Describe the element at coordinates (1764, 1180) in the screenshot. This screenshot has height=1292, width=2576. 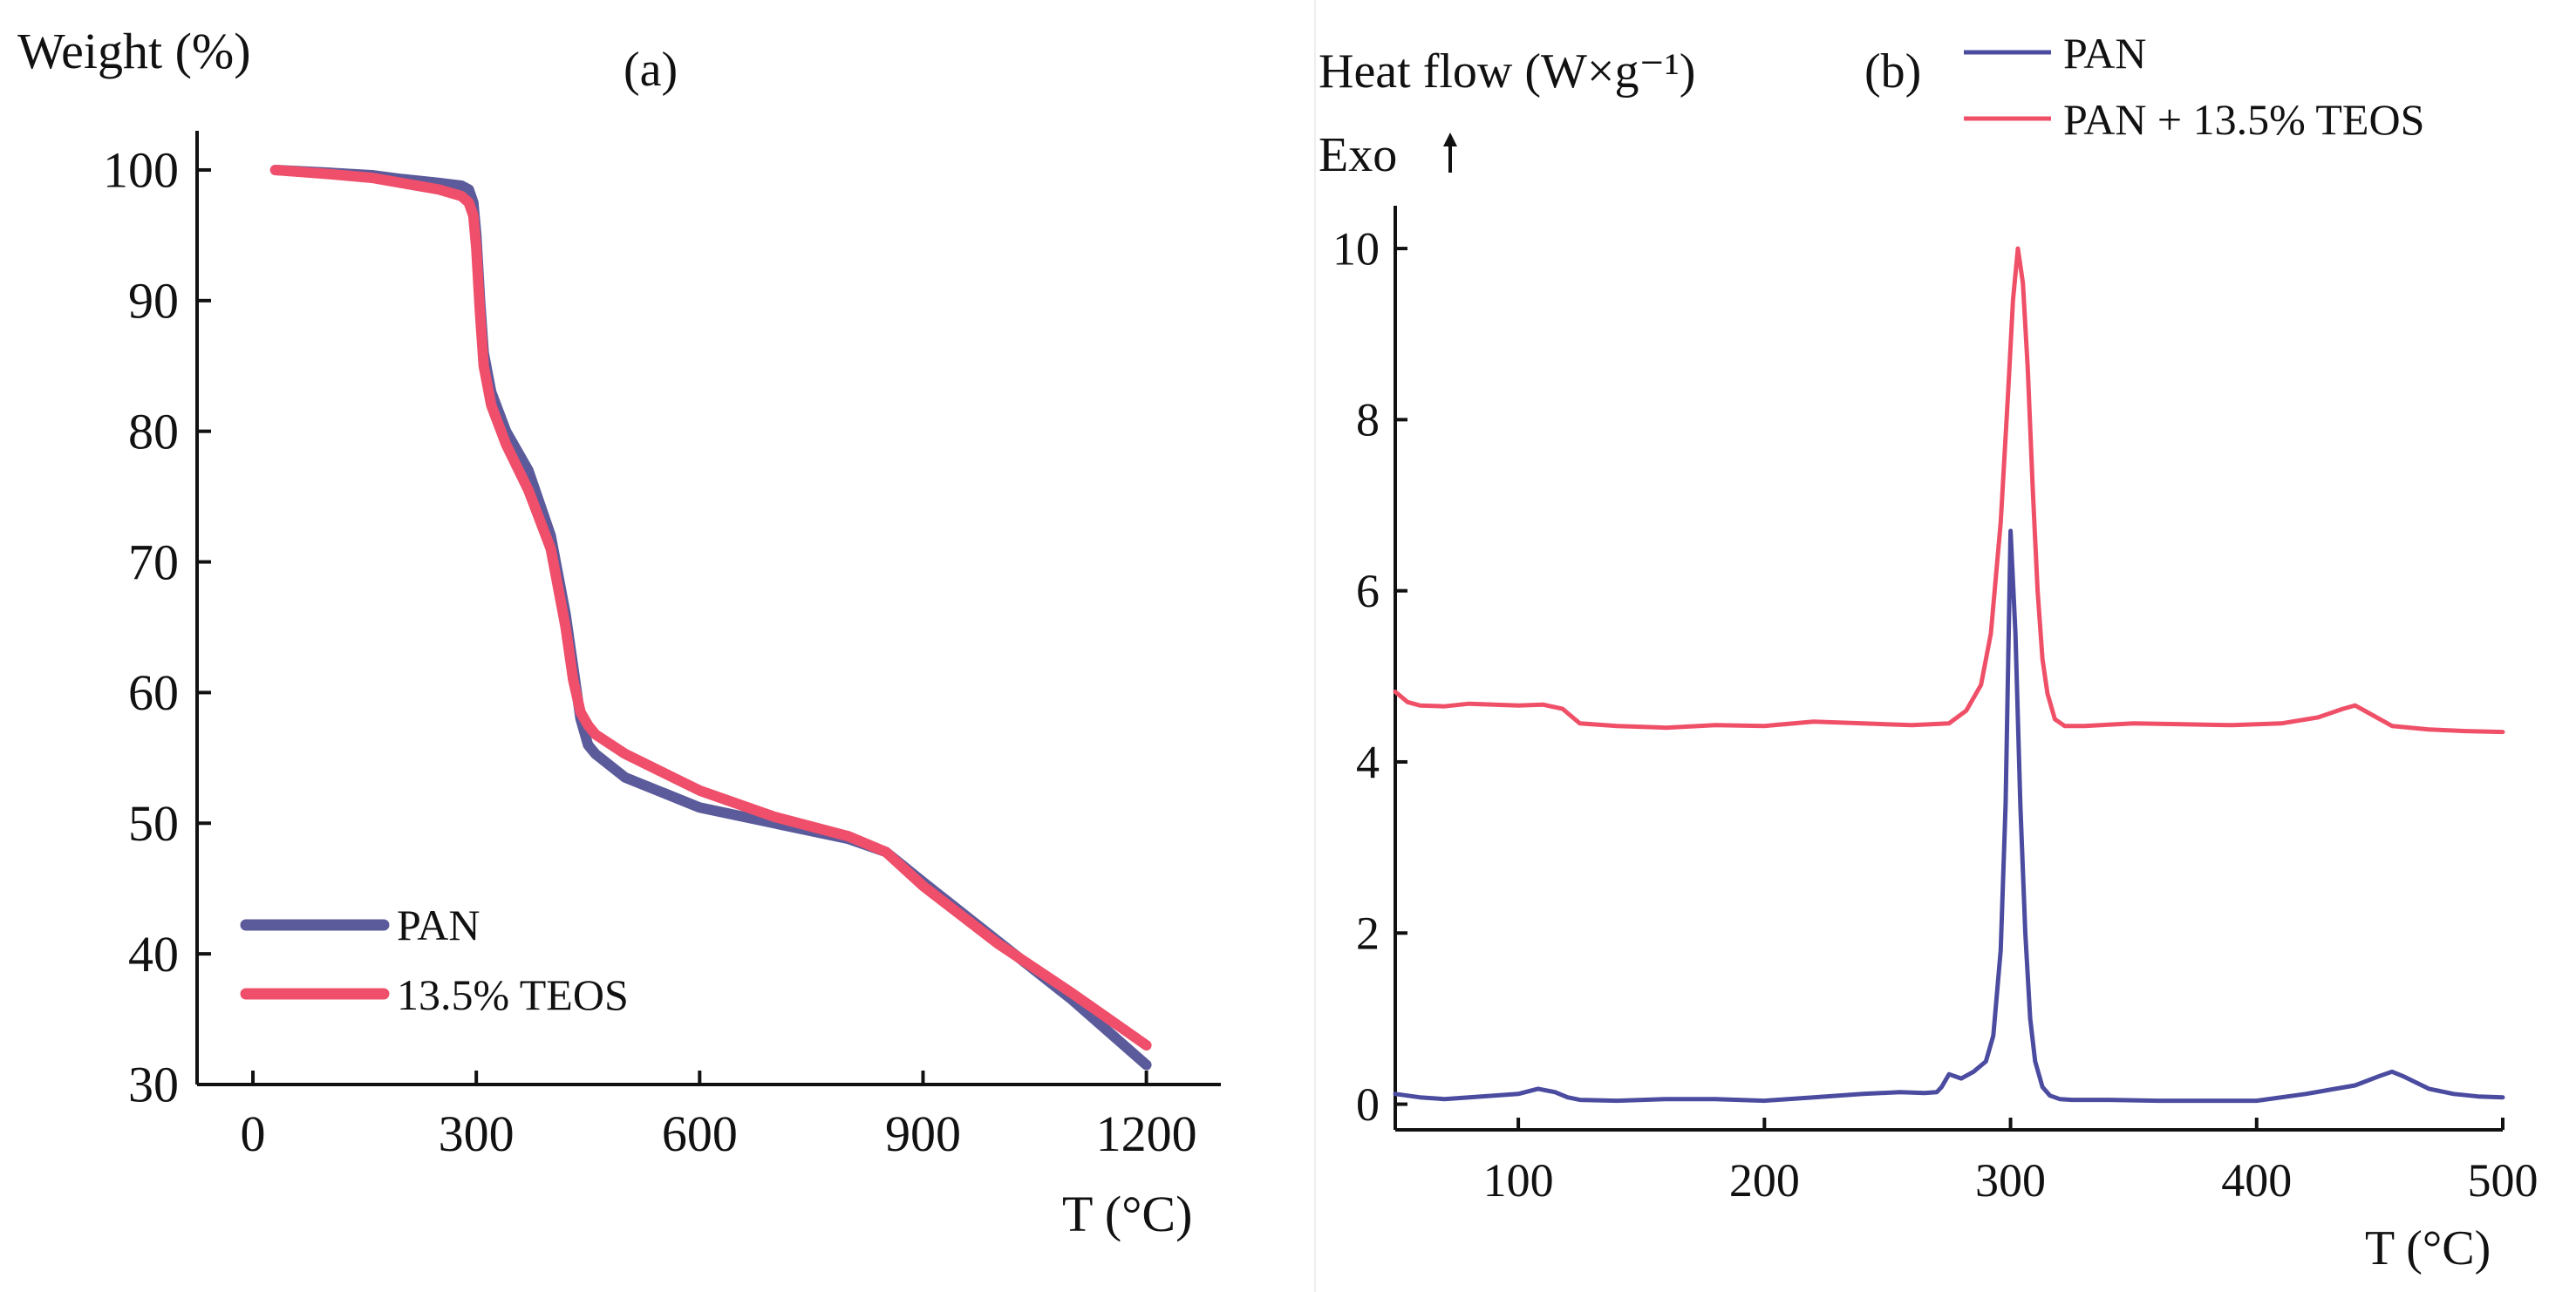
I see `panel-b-x-tick-label: 200` at that location.